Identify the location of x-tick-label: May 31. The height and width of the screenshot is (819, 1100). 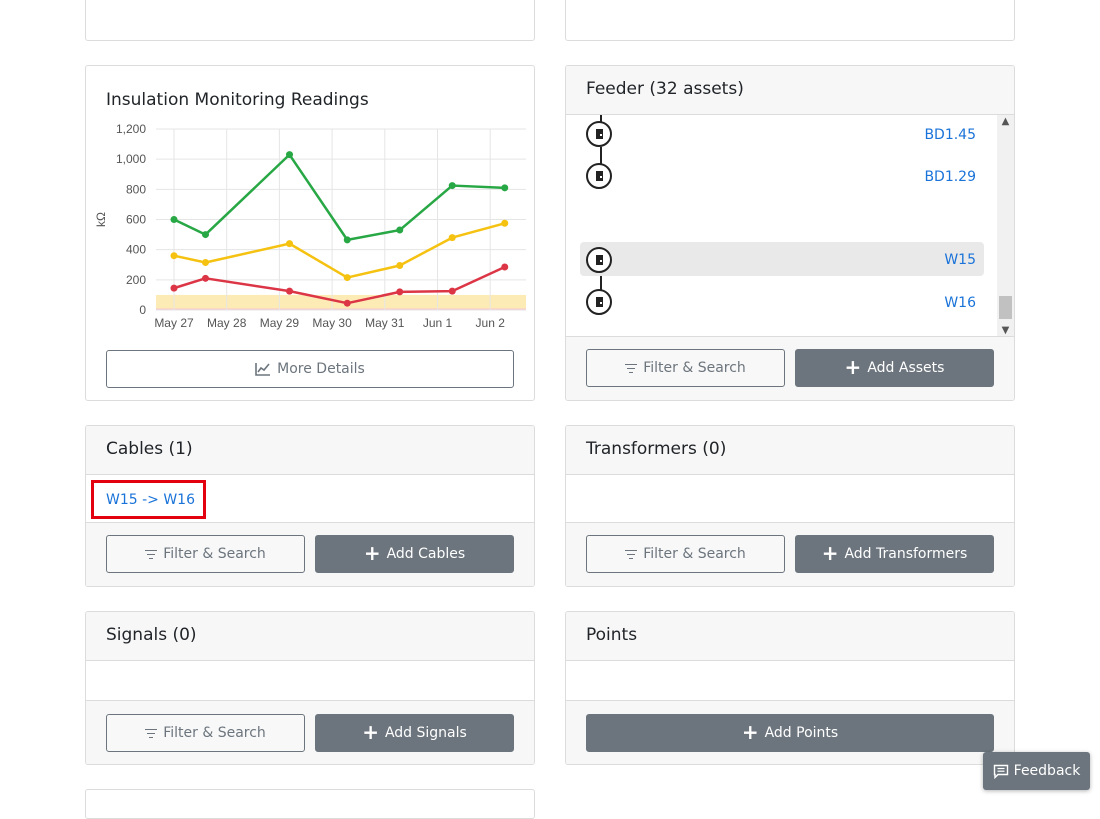
(385, 323).